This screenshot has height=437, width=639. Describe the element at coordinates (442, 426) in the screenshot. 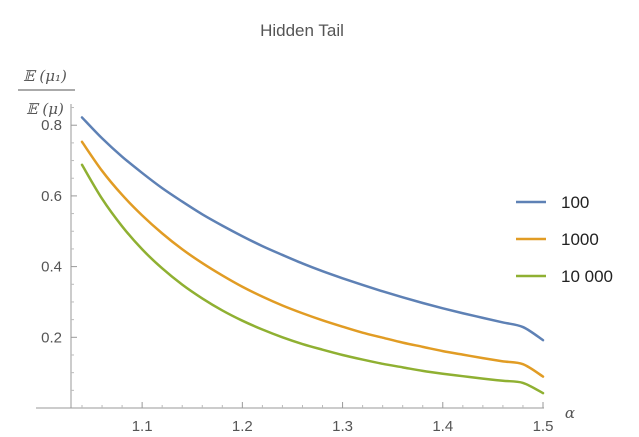

I see `x-tick-label: 1.4` at that location.